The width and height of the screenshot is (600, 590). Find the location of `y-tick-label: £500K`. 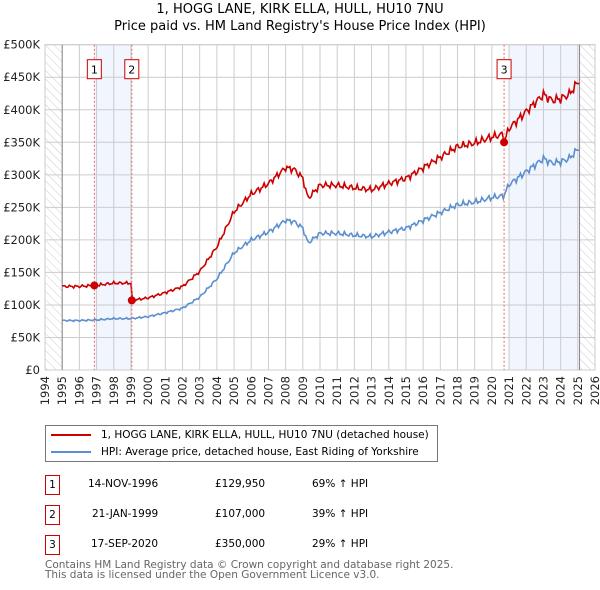

y-tick-label: £500K is located at coordinates (21, 45).